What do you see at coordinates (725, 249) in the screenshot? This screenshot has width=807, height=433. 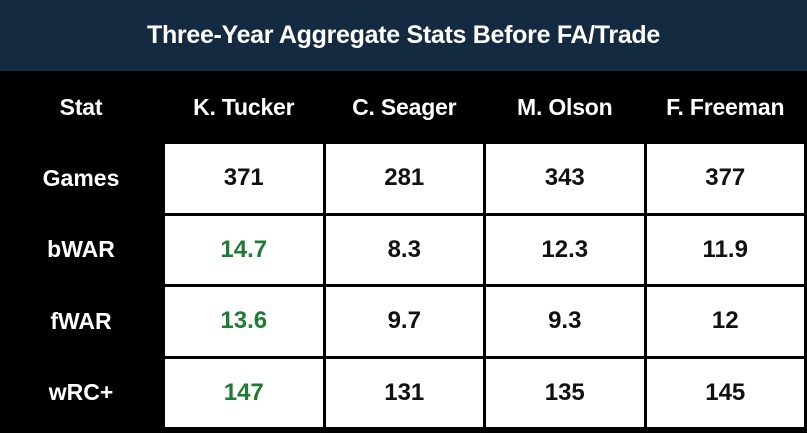 I see `stat-value: 11.9` at bounding box center [725, 249].